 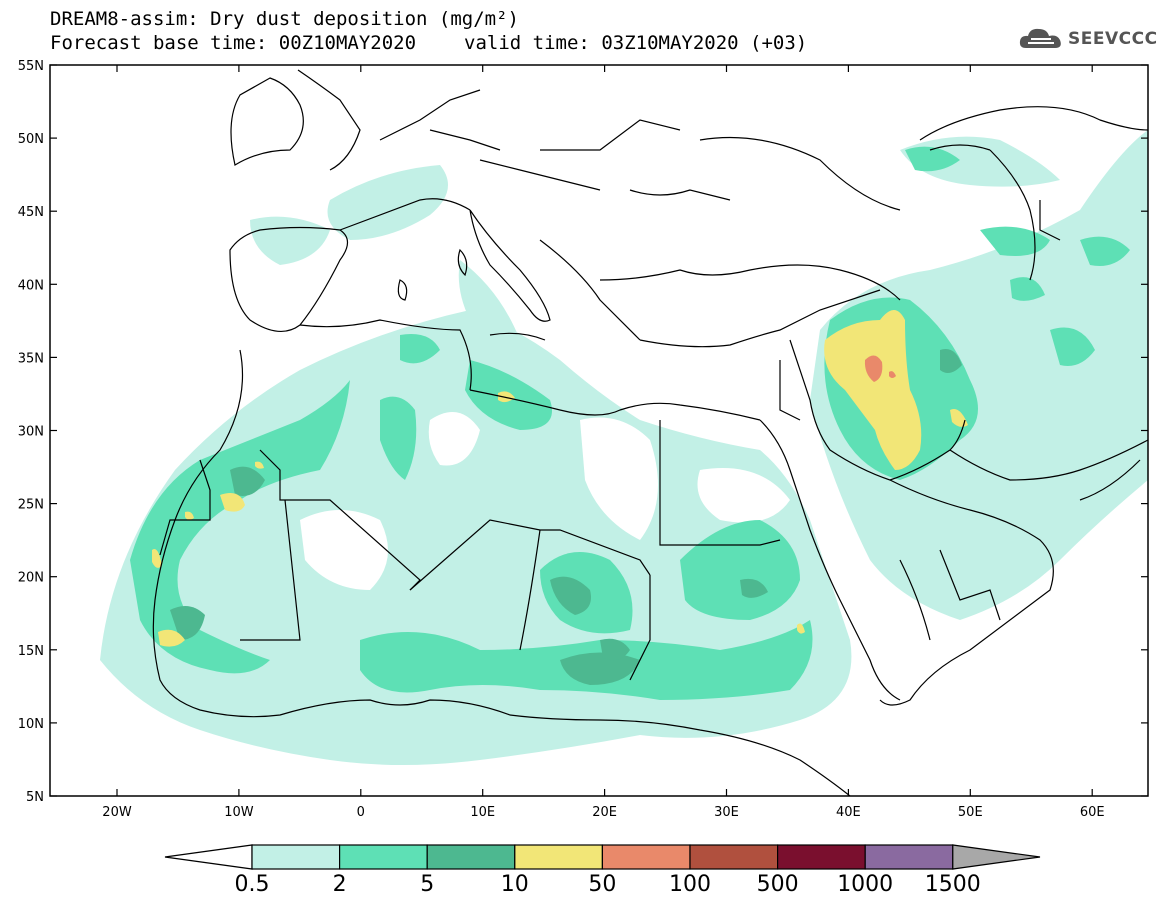 What do you see at coordinates (31, 432) in the screenshot?
I see `lat-label: 30N` at bounding box center [31, 432].